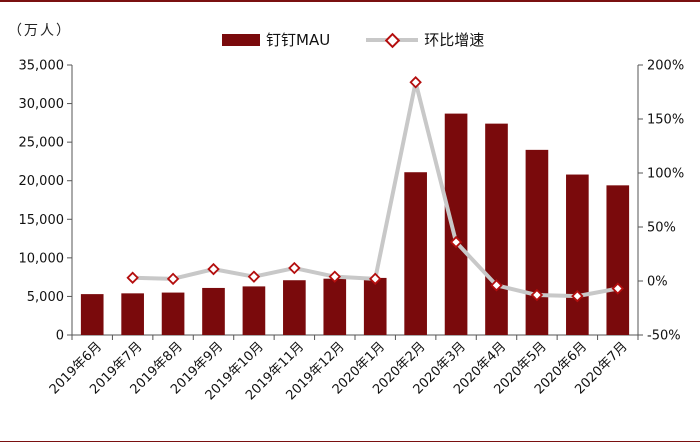  I want to click on y-left-tick-label: 30,000, so click(42, 104).